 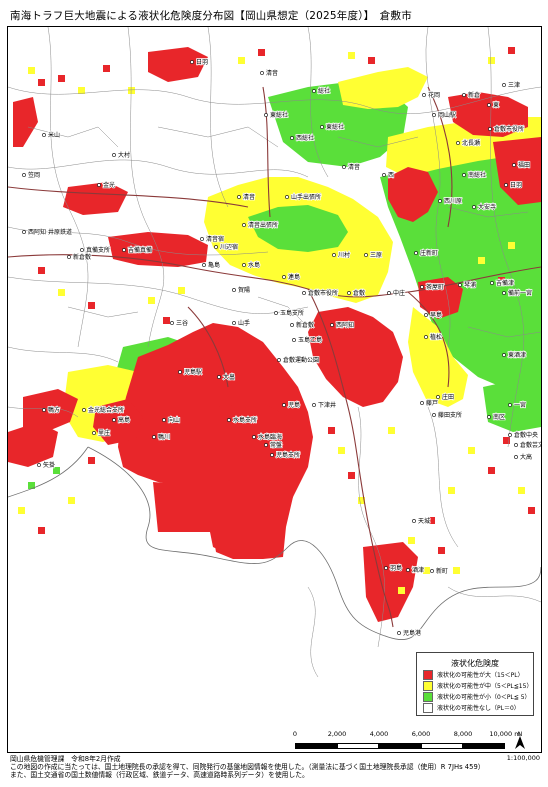 I want to click on place-label-minamisoja: 南総社, so click(x=477, y=175).